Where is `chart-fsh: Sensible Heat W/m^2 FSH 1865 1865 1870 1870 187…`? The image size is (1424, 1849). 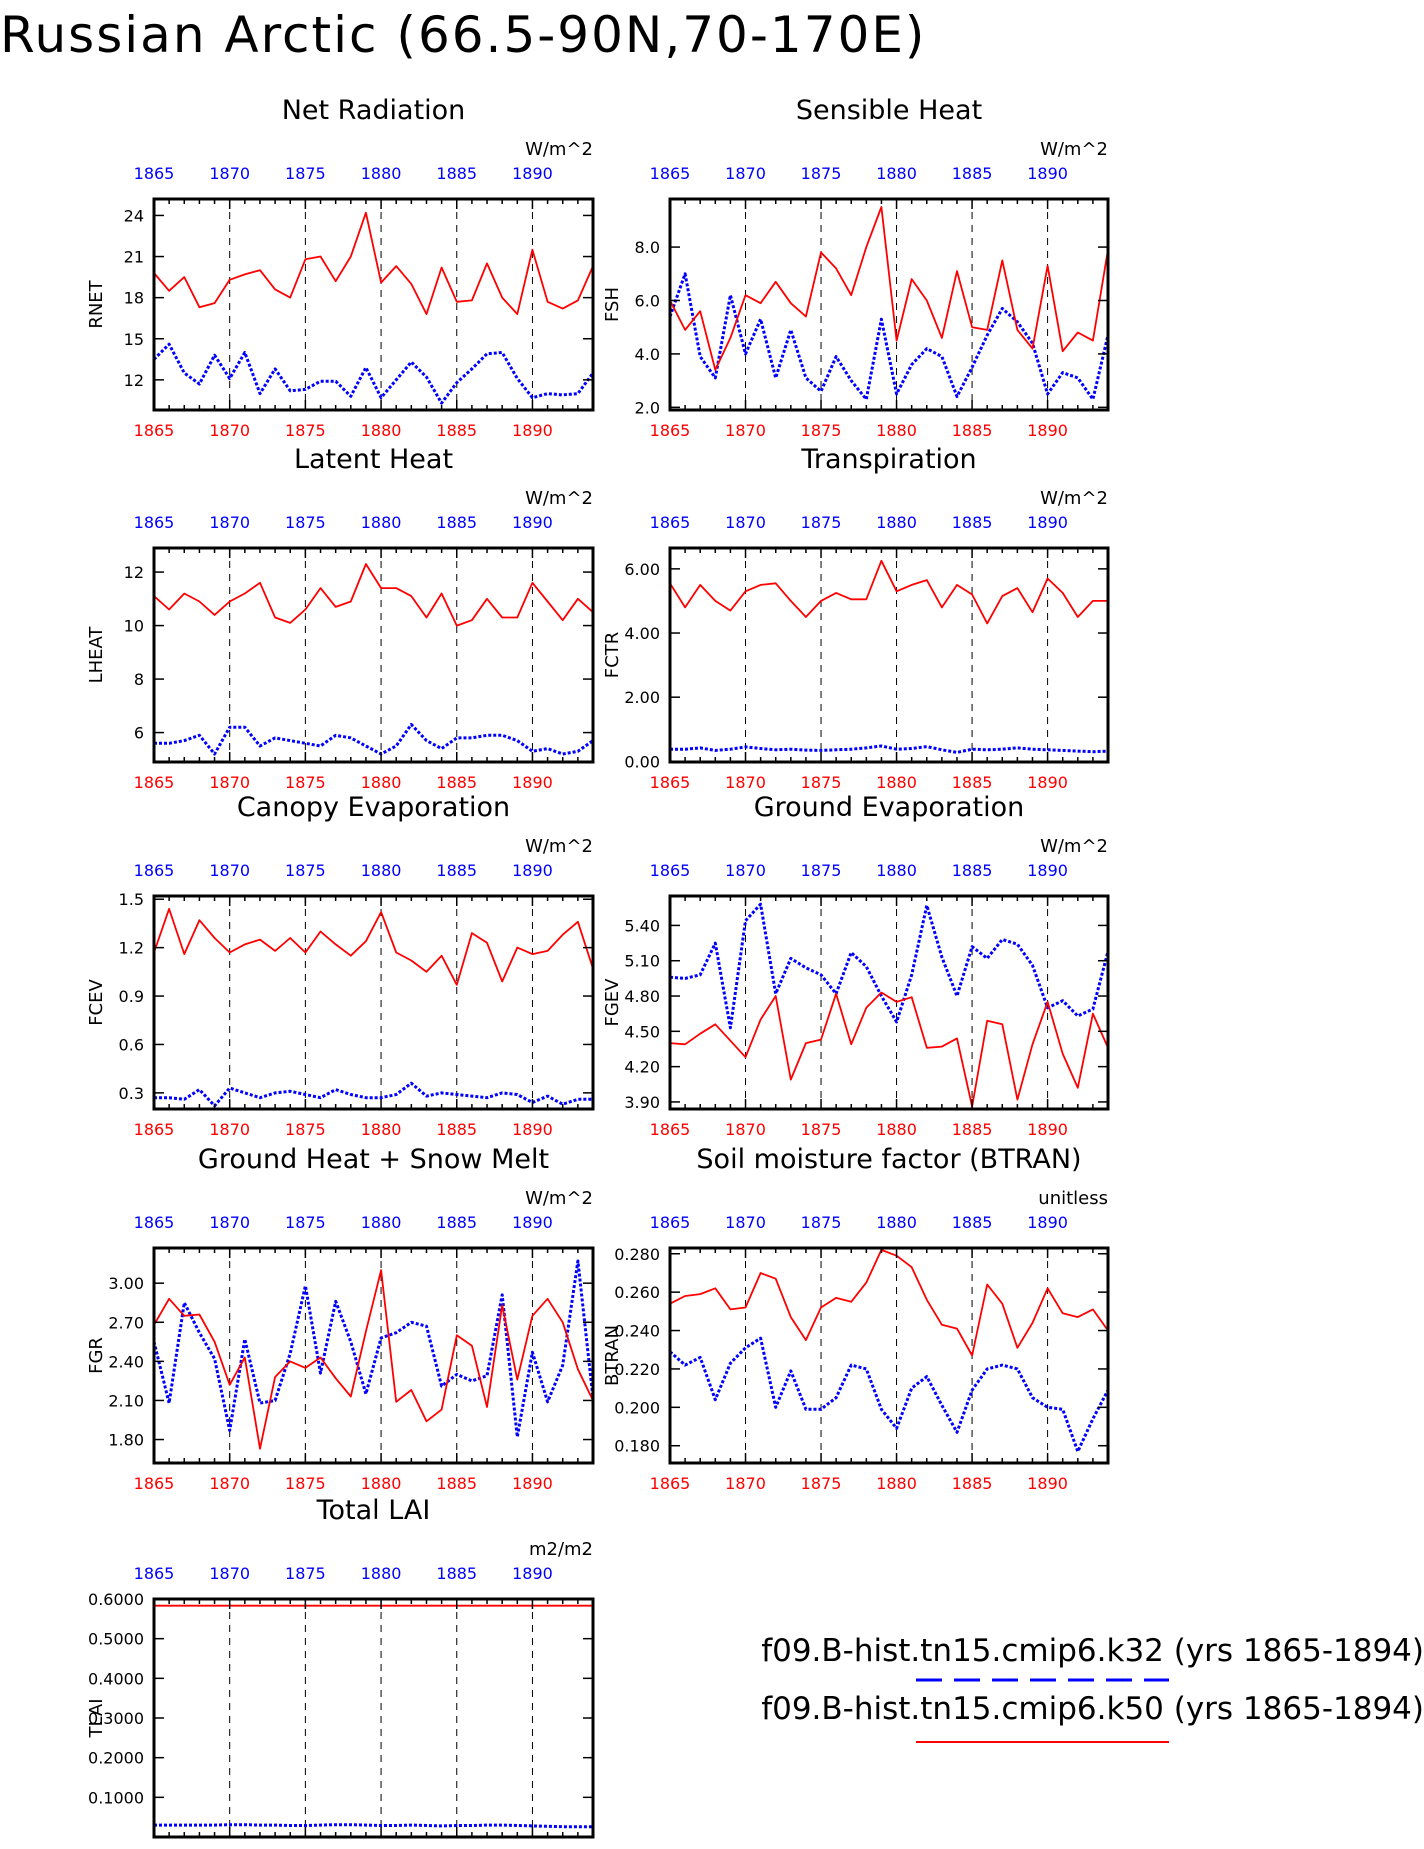 chart-fsh: Sensible Heat W/m^2 FSH 1865 1865 1870 1870 187… is located at coordinates (856, 267).